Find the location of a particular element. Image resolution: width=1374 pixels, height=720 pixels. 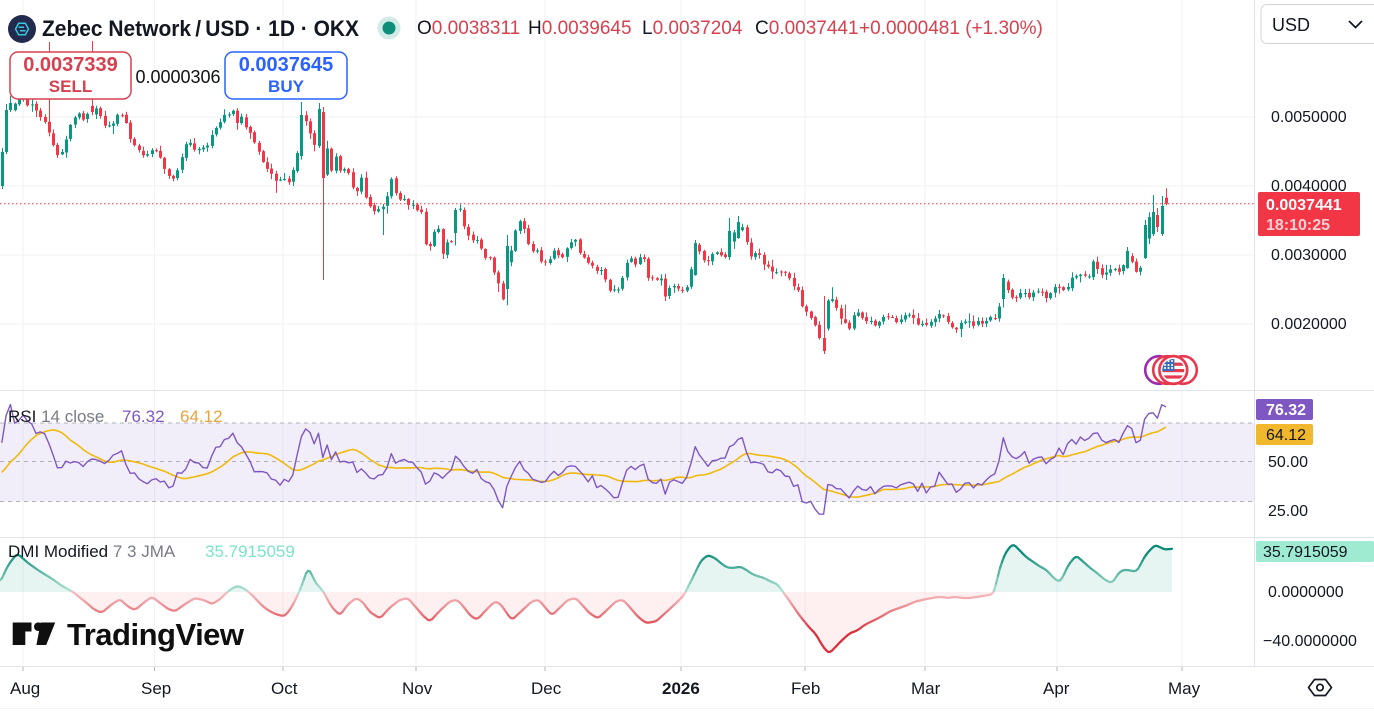

svg-text: Dec is located at coordinates (546, 688).